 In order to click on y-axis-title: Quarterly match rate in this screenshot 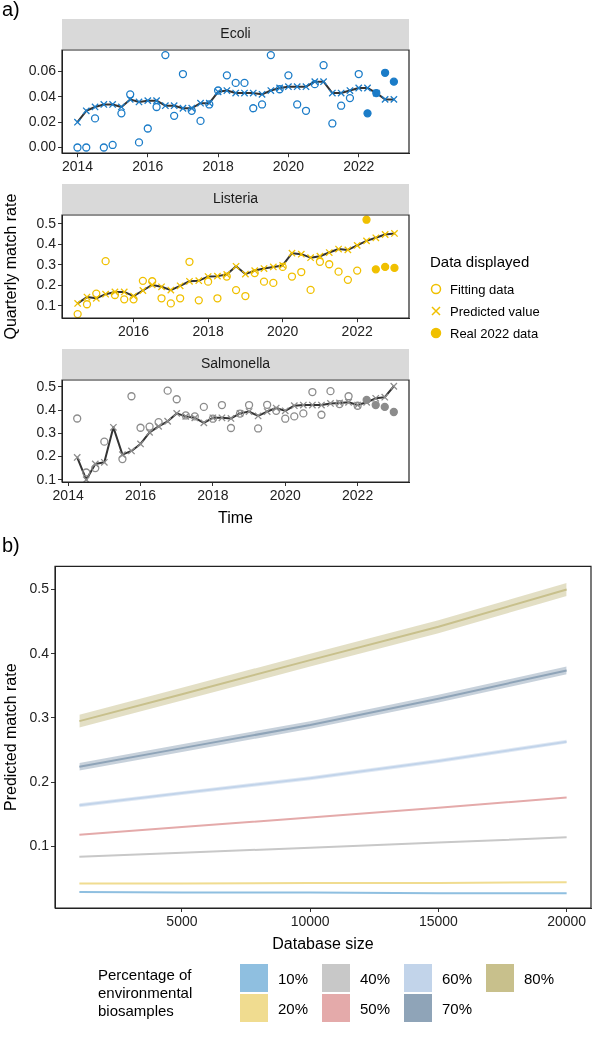, I will do `click(11, 266)`.